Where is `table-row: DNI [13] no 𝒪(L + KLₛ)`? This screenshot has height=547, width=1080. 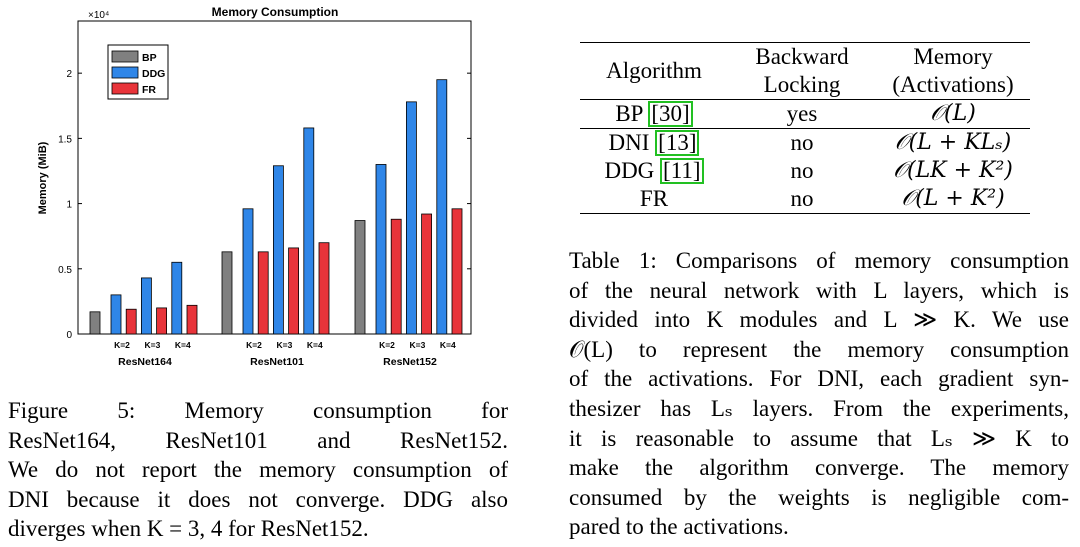 table-row: DNI [13] no 𝒪(L + KLₛ) is located at coordinates (805, 143).